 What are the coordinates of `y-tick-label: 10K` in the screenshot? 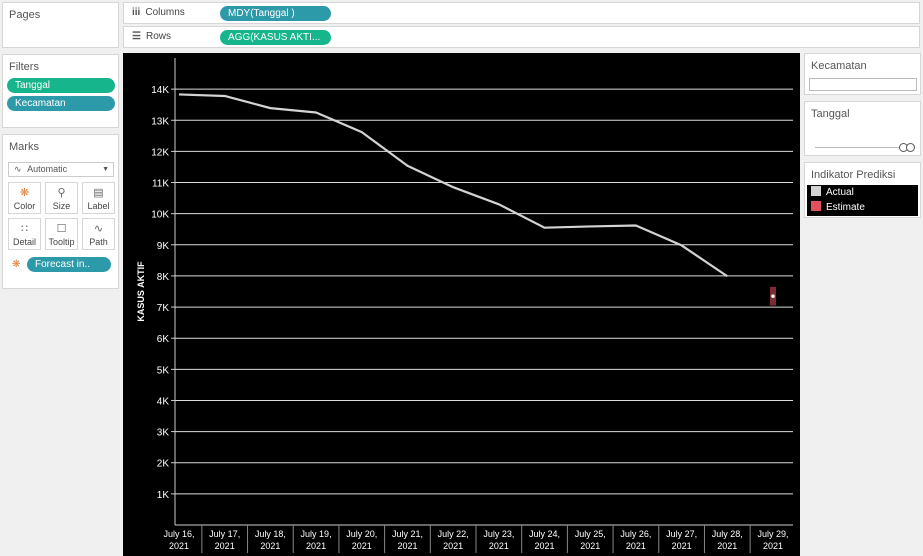 It's located at (160, 215).